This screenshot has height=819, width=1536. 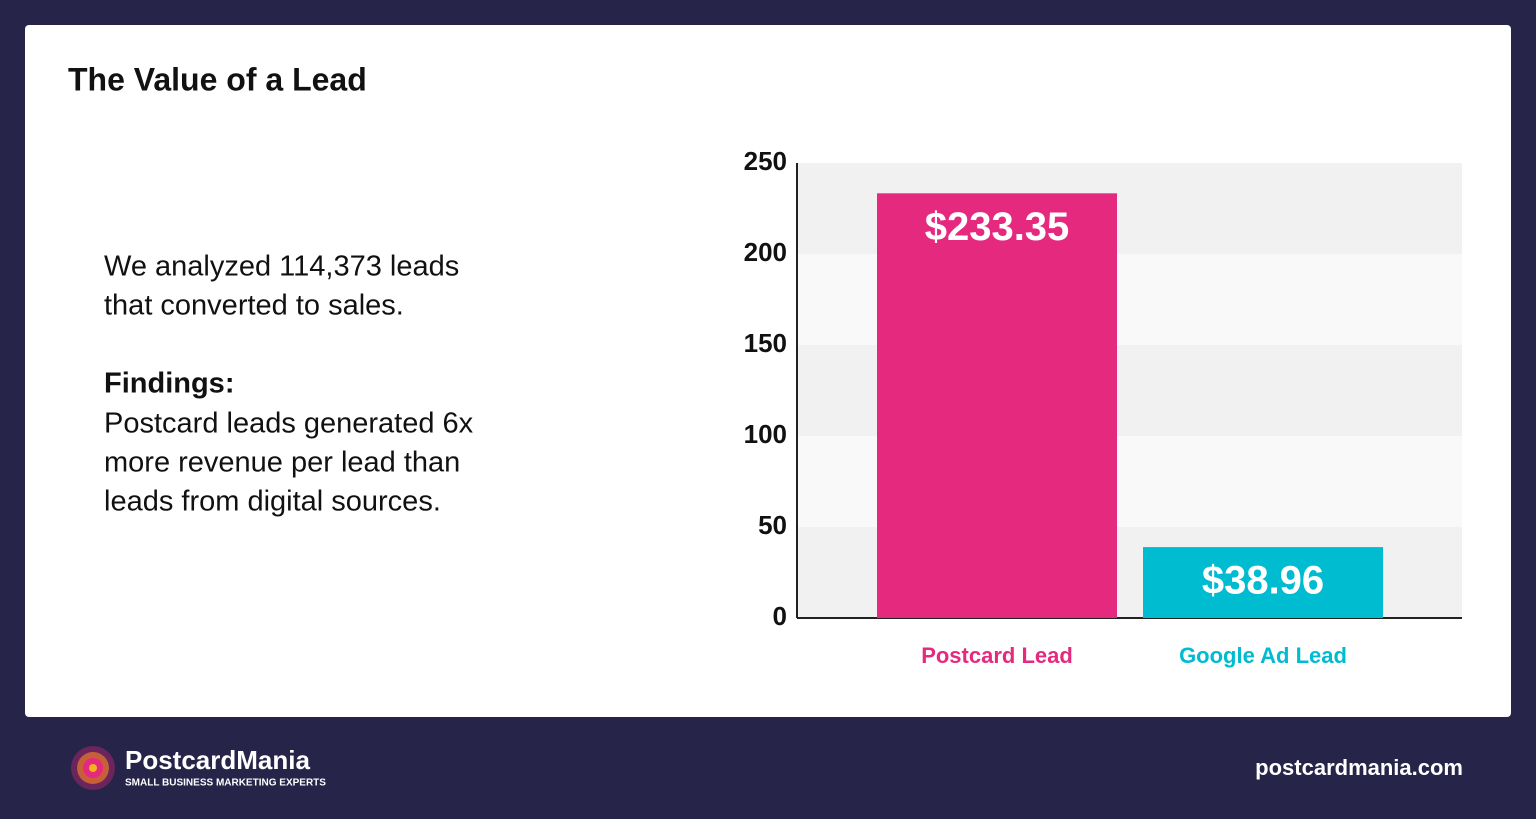 What do you see at coordinates (254, 306) in the screenshot?
I see `intro-line: that converted to sales.` at bounding box center [254, 306].